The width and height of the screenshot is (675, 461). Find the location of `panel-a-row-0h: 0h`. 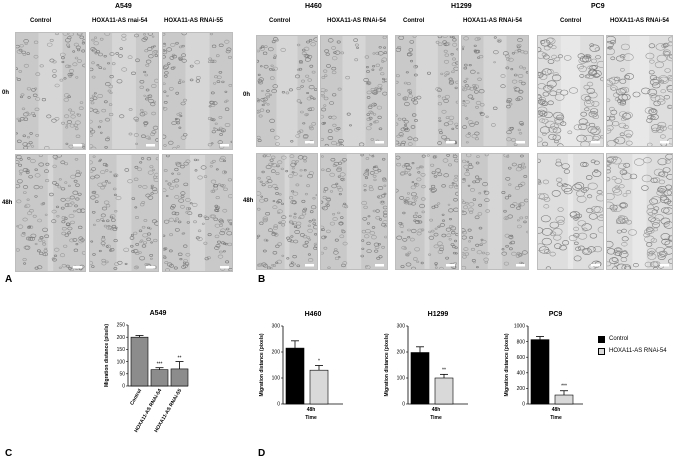

panel-a-row-0h: 0h is located at coordinates (6, 93).